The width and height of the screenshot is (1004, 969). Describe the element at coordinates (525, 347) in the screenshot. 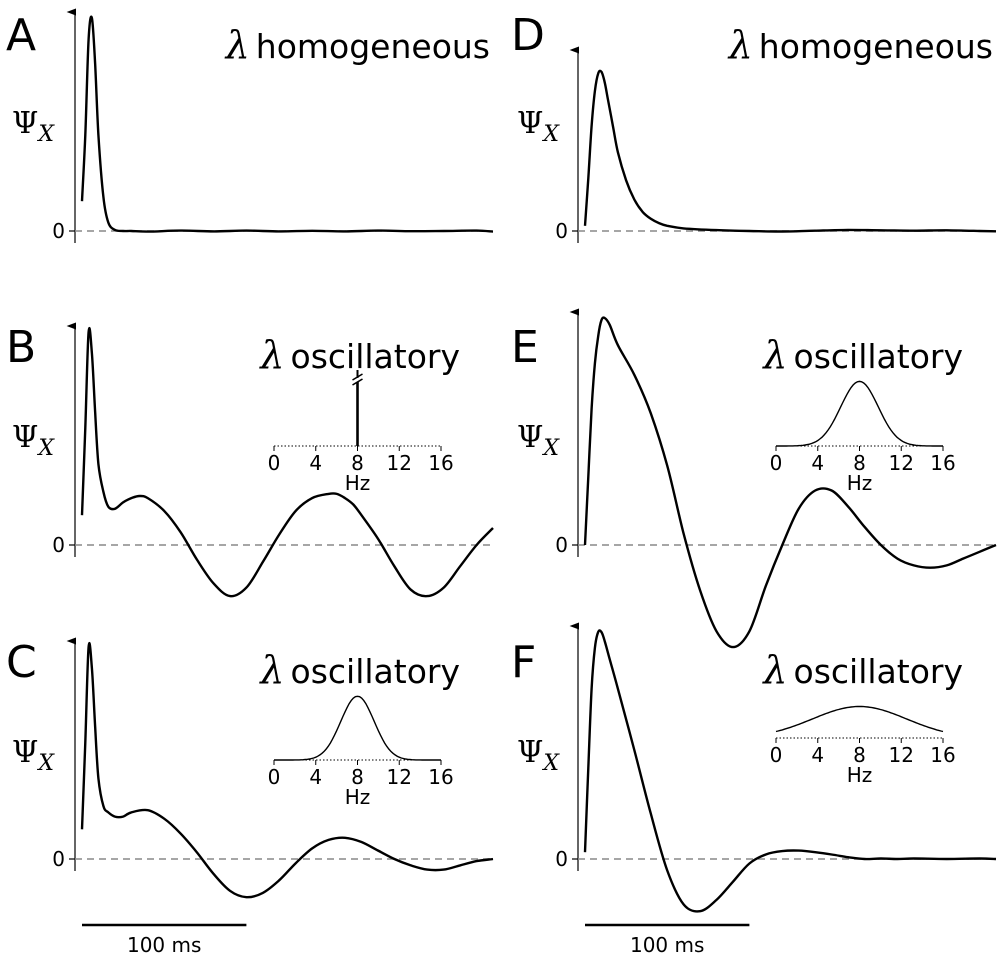

I see `panel-label: E` at that location.